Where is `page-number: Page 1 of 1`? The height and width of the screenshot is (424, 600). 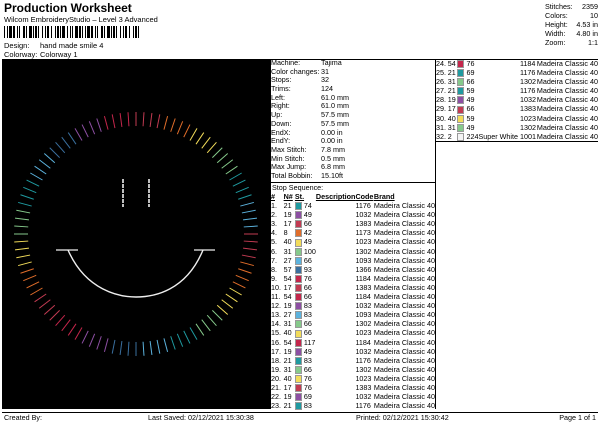 page-number: Page 1 of 1 is located at coordinates (577, 417).